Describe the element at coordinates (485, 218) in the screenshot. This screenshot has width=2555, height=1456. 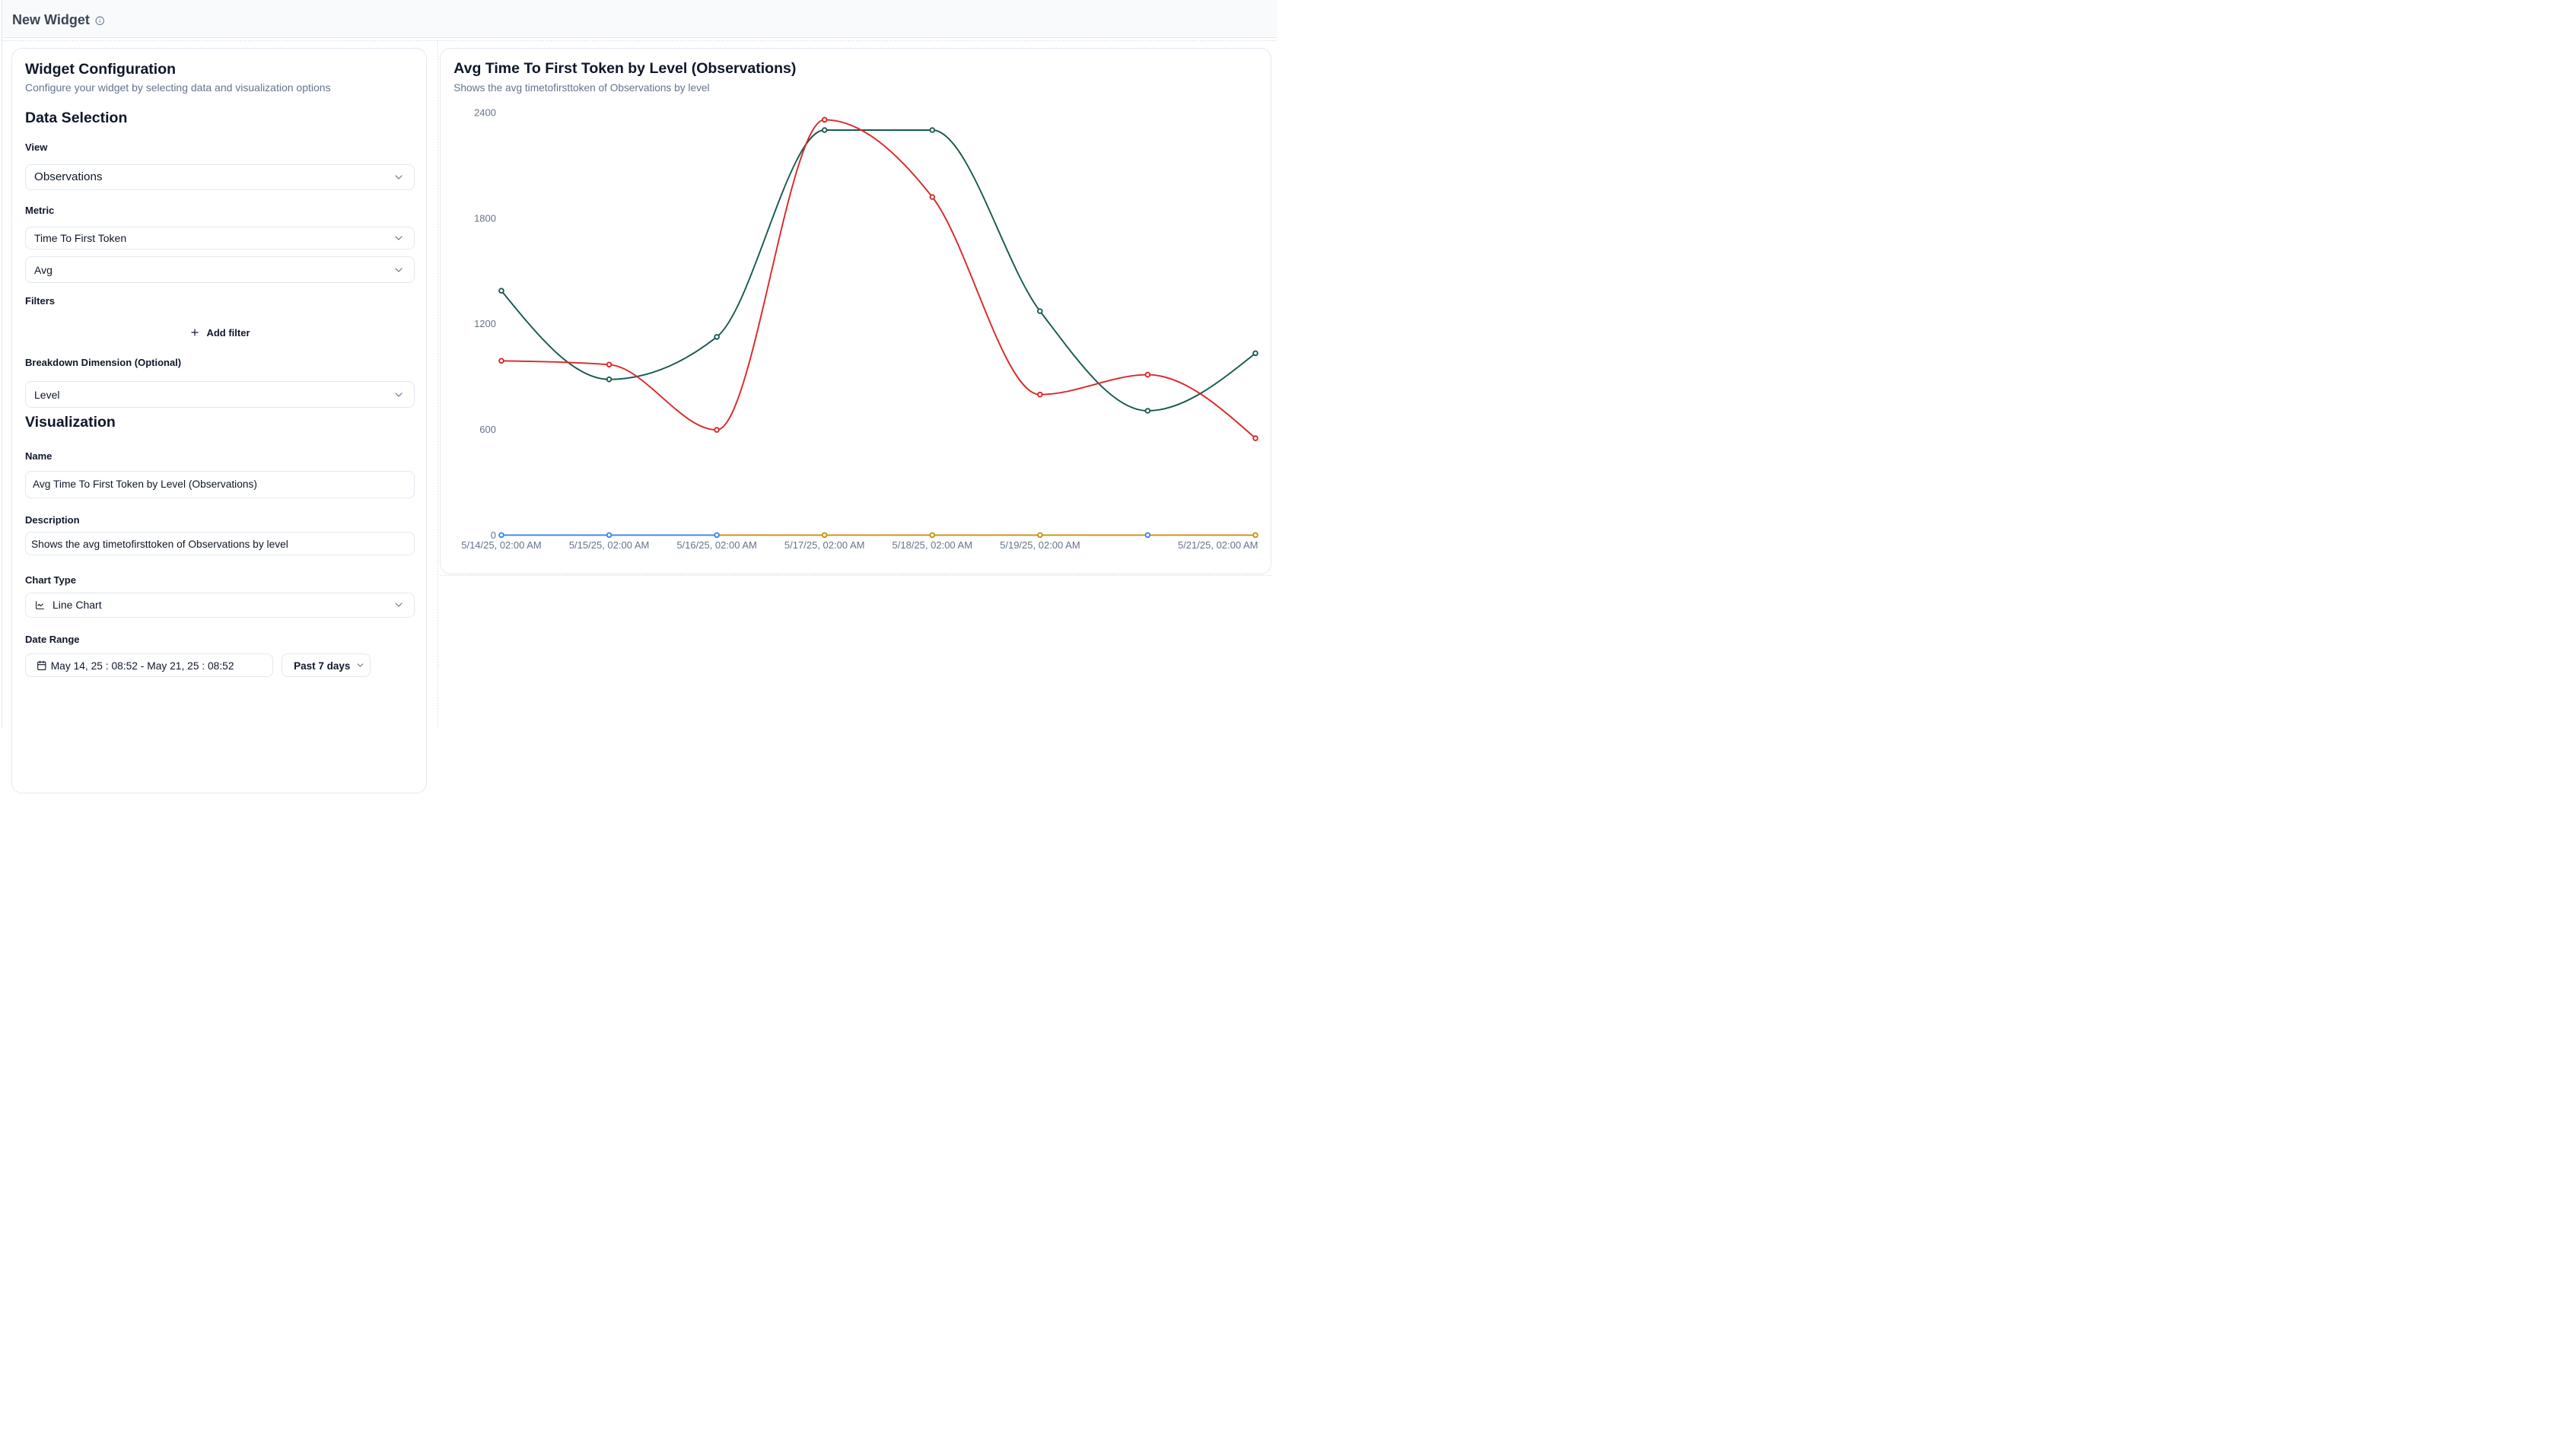
I see `svg-text: 1800` at that location.